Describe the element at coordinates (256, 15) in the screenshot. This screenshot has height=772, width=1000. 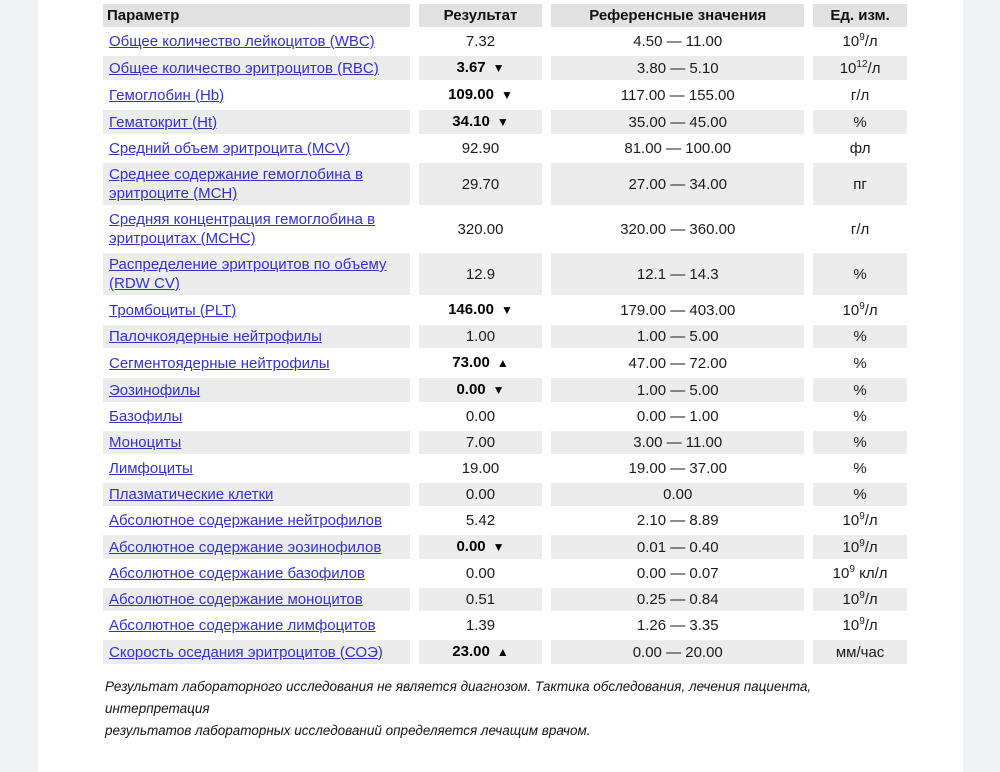
I see `header-parameter: Параметр` at that location.